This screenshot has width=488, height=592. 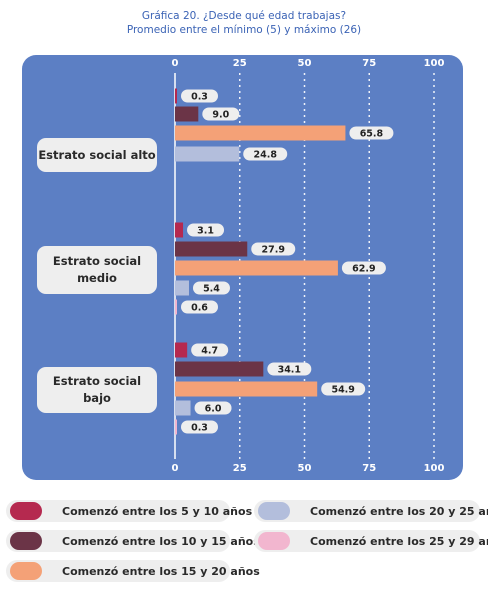 What do you see at coordinates (369, 63) in the screenshot?
I see `tick-label-top: 75` at bounding box center [369, 63].